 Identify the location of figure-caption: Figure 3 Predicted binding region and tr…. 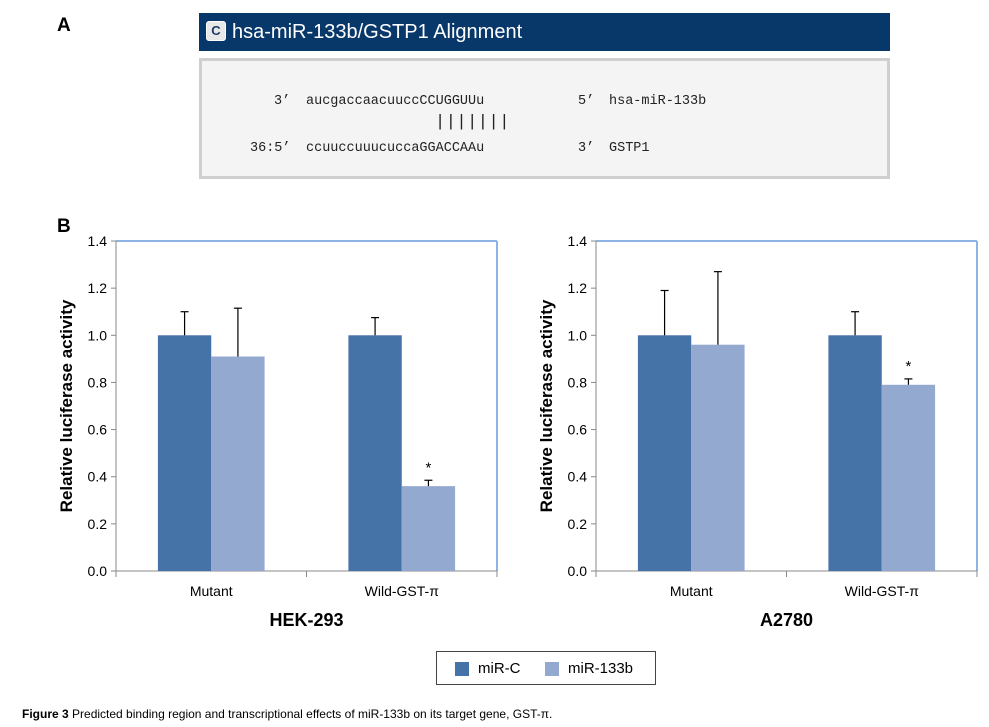
(287, 714).